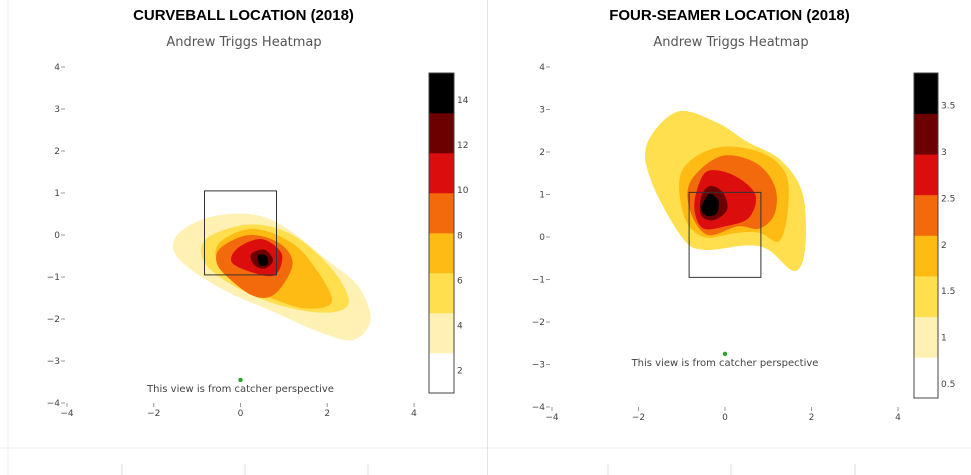 This screenshot has height=475, width=971. I want to click on colorbar-tick-label: 1, so click(944, 339).